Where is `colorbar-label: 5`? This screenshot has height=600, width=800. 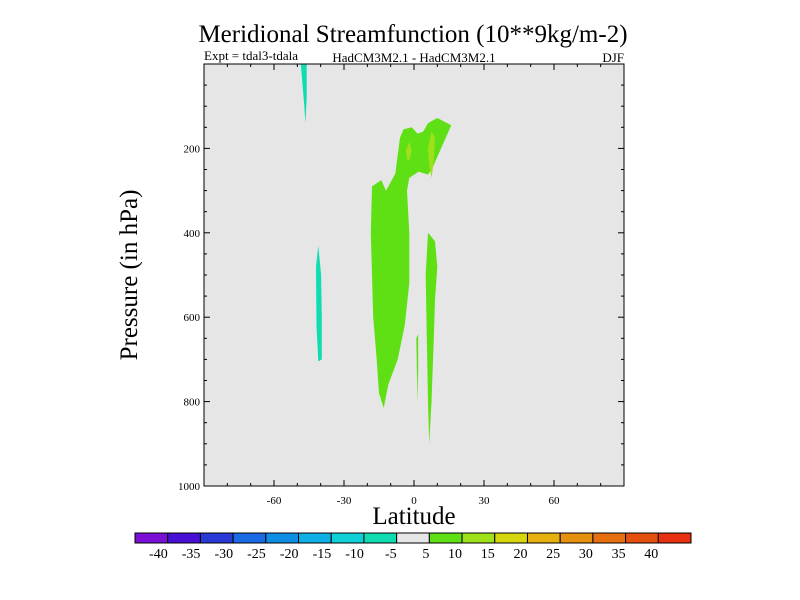
colorbar-label: 5 is located at coordinates (425, 554).